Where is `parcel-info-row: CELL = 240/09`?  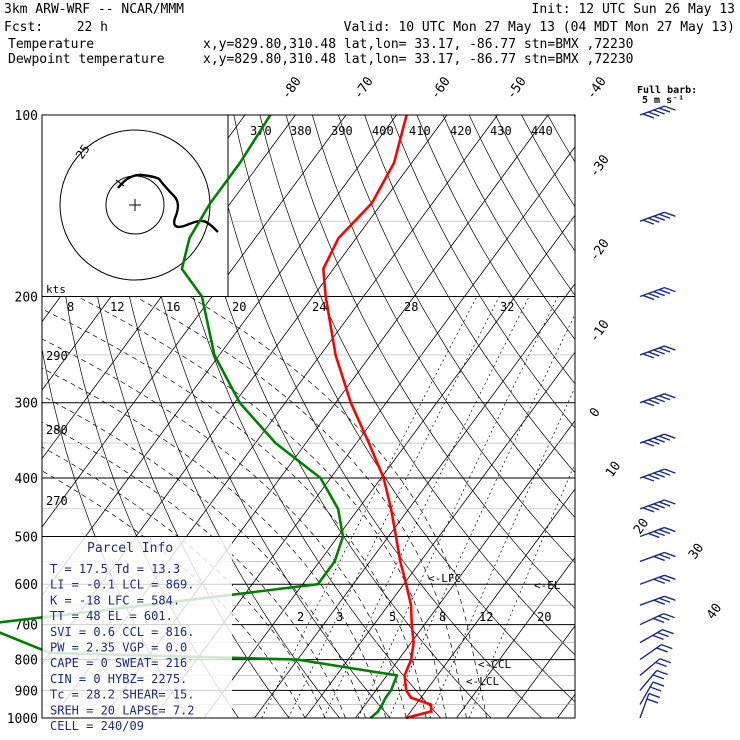 parcel-info-row: CELL = 240/09 is located at coordinates (97, 726).